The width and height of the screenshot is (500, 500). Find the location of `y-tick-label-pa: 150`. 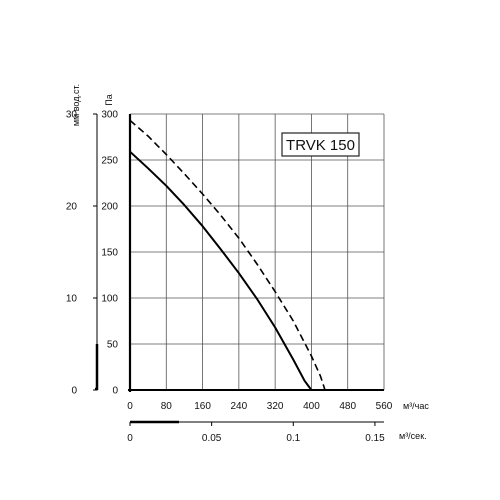

y-tick-label-pa: 150 is located at coordinates (109, 253).